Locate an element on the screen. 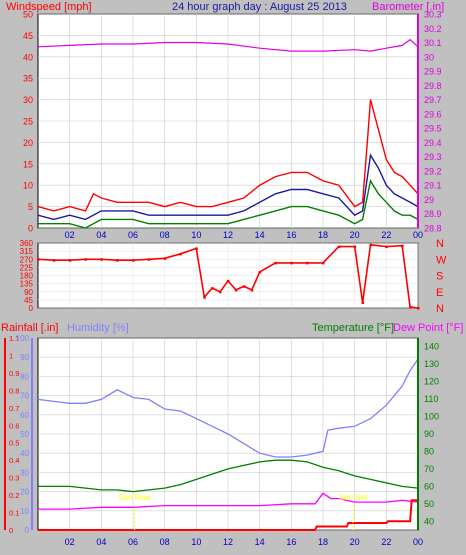  temperature-tick-label: 70 is located at coordinates (429, 469).